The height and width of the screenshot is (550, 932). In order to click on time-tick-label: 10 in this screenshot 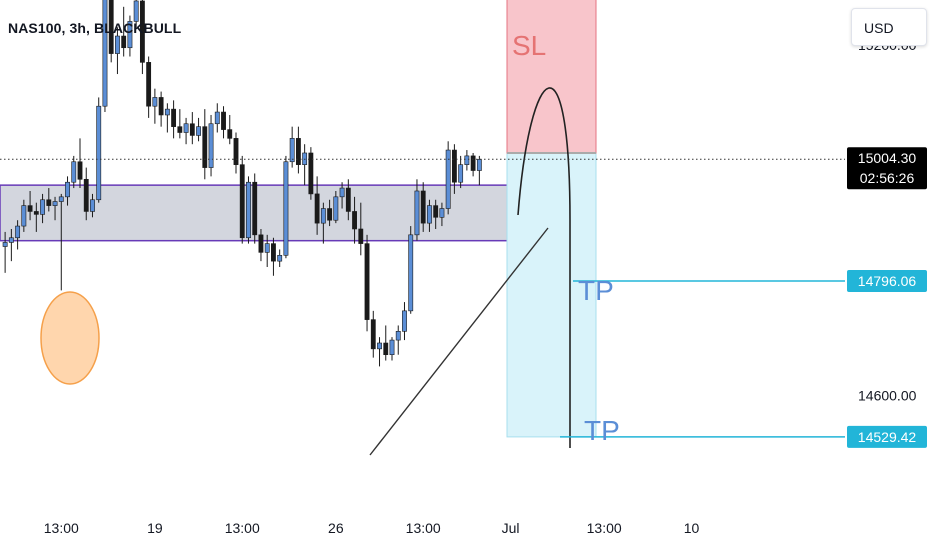, I will do `click(692, 528)`.